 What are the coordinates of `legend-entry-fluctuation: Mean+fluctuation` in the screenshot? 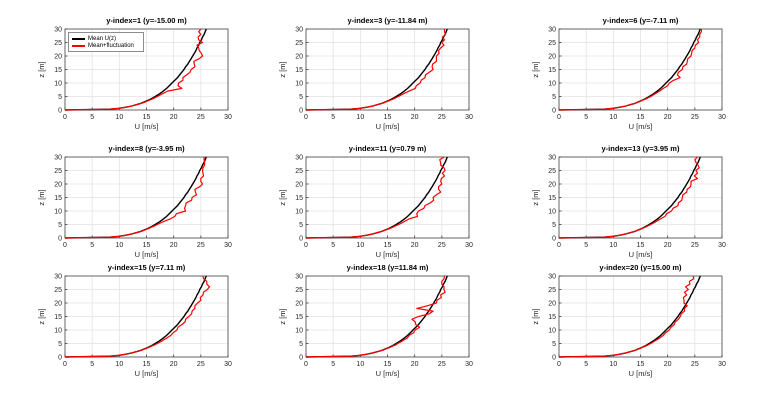 It's located at (106, 45).